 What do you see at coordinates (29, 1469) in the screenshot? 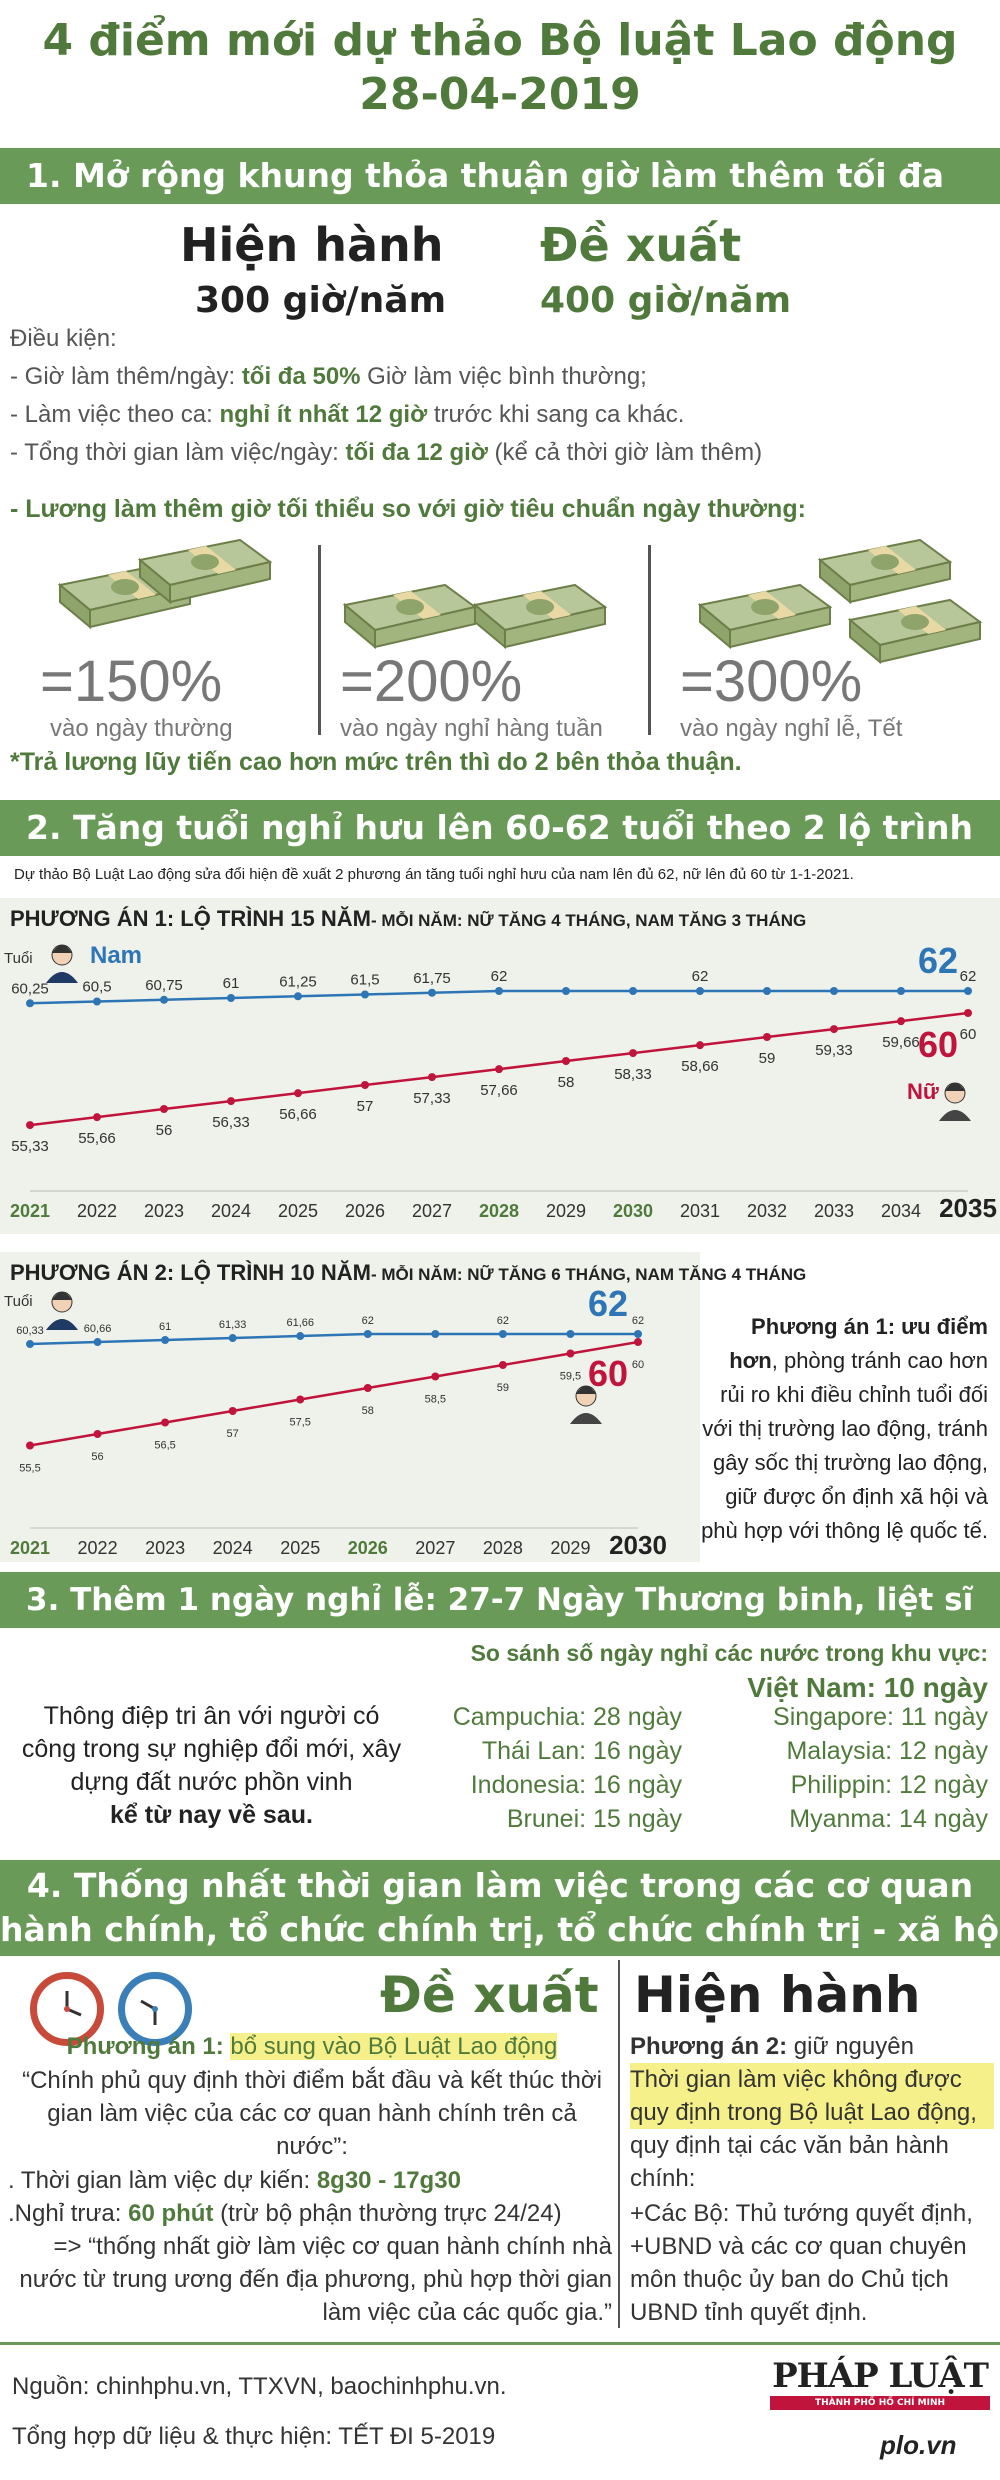
I see `data-label: 55,5` at bounding box center [29, 1469].